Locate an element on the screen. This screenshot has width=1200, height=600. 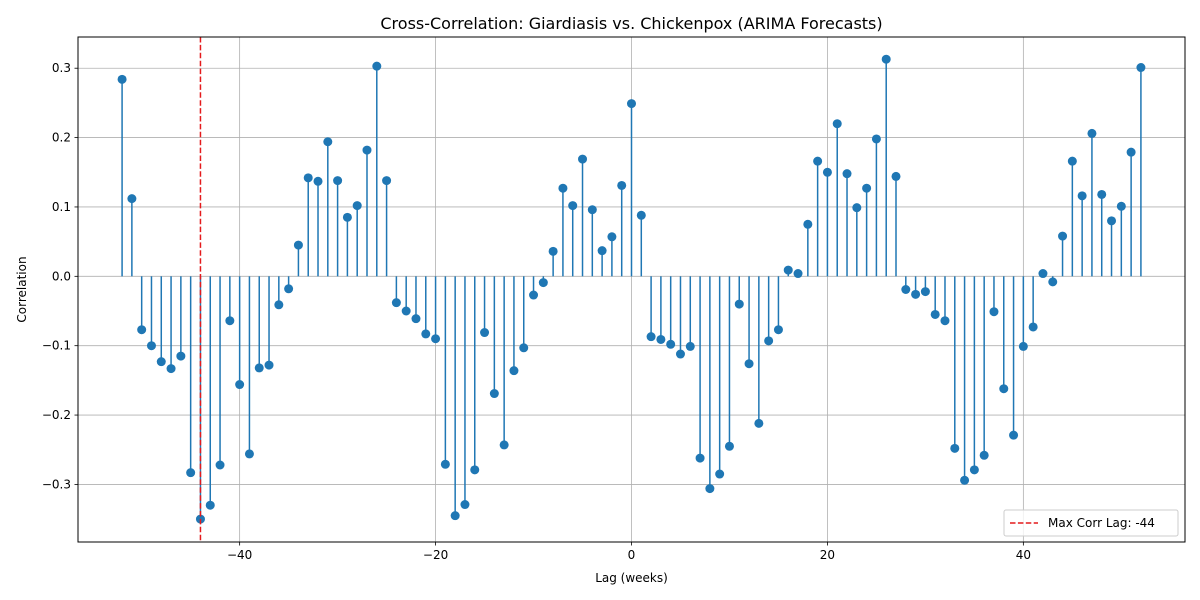
legend-label: Max Corr Lag: -44 is located at coordinates (1101, 523).